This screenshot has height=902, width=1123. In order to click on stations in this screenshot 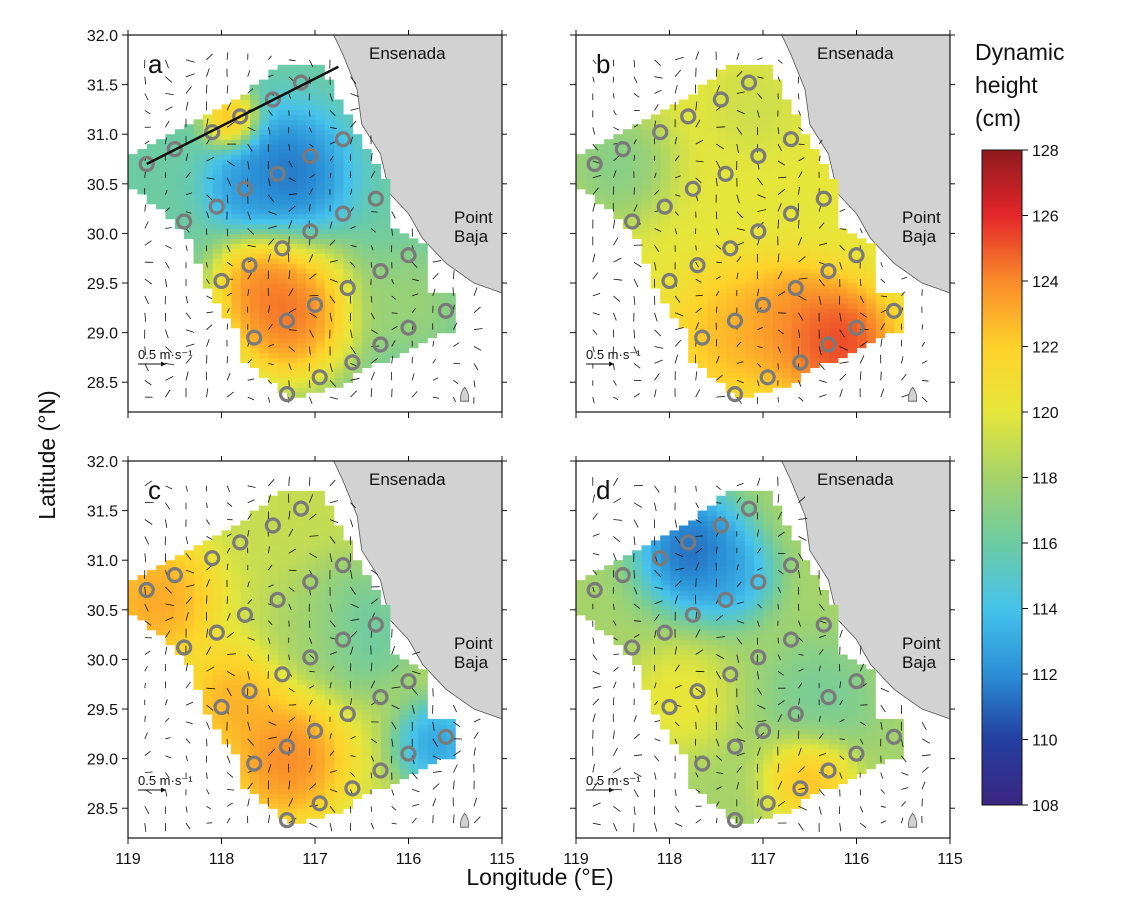, I will do `click(296, 238)`.